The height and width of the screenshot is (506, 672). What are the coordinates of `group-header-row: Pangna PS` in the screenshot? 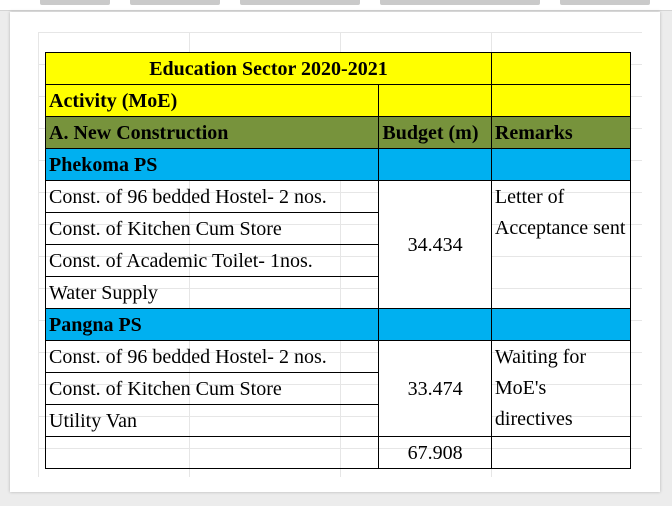 It's located at (338, 324).